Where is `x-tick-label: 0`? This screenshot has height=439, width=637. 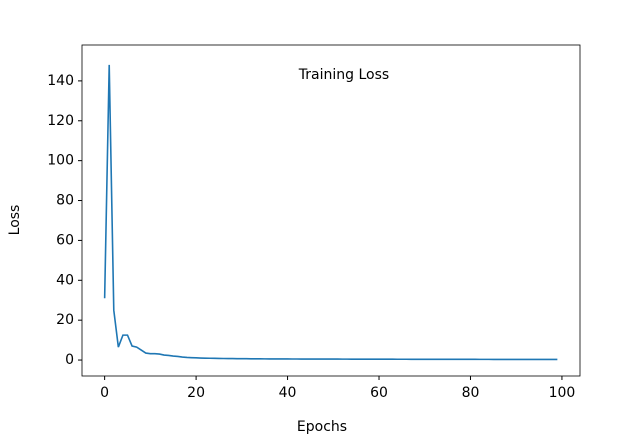
x-tick-label: 0 is located at coordinates (104, 393).